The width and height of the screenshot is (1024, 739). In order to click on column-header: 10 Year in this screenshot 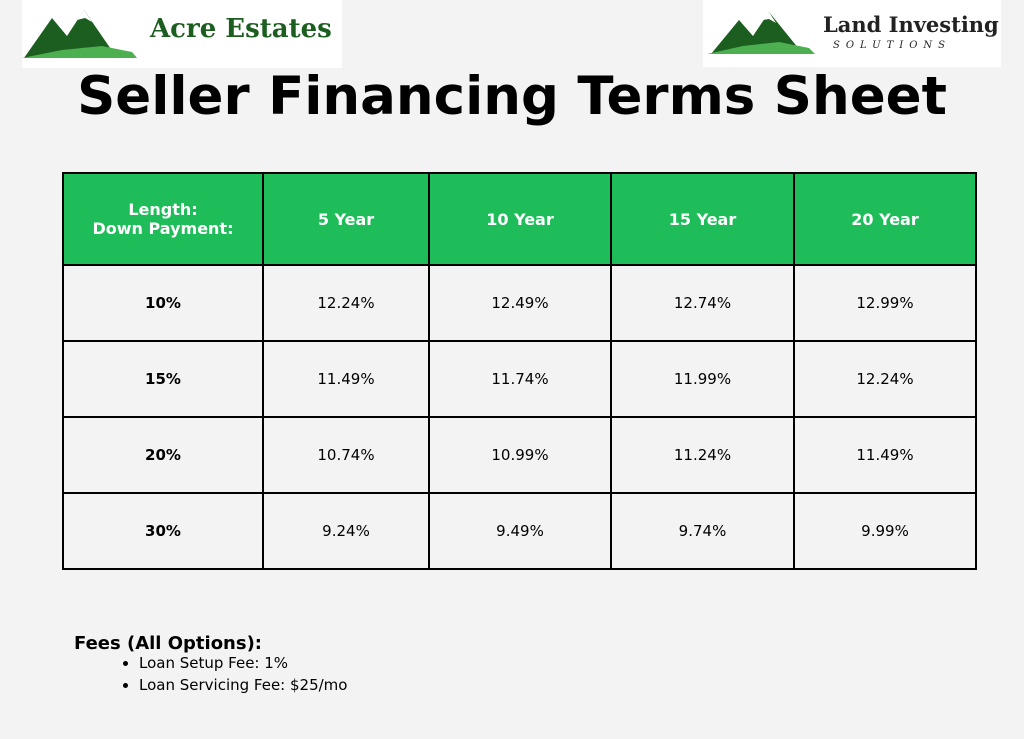, I will do `click(520, 219)`.